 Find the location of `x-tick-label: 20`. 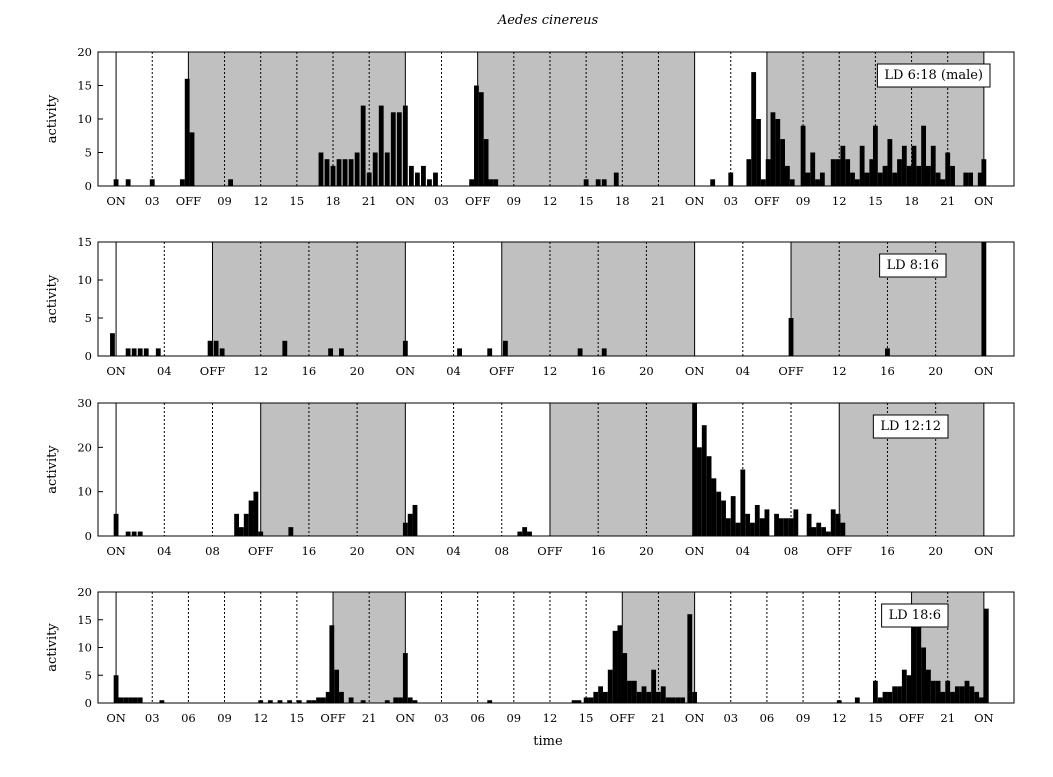

x-tick-label: 20 is located at coordinates (357, 551).